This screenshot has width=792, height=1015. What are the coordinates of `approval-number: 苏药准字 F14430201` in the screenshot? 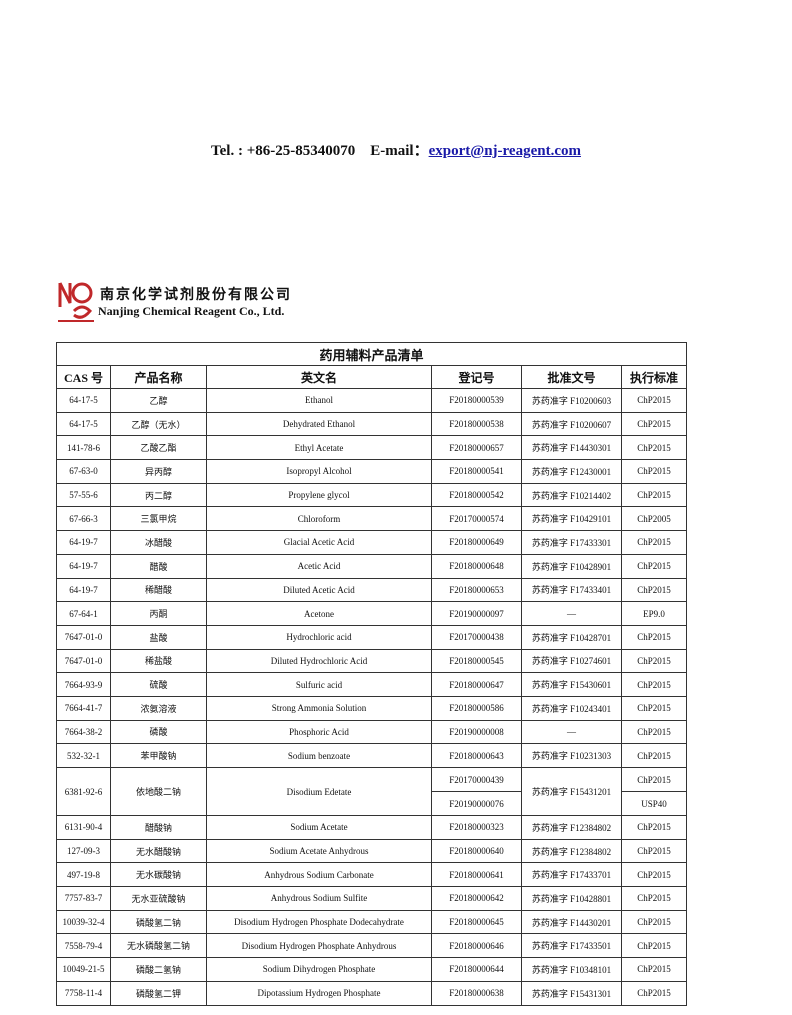 It's located at (571, 922).